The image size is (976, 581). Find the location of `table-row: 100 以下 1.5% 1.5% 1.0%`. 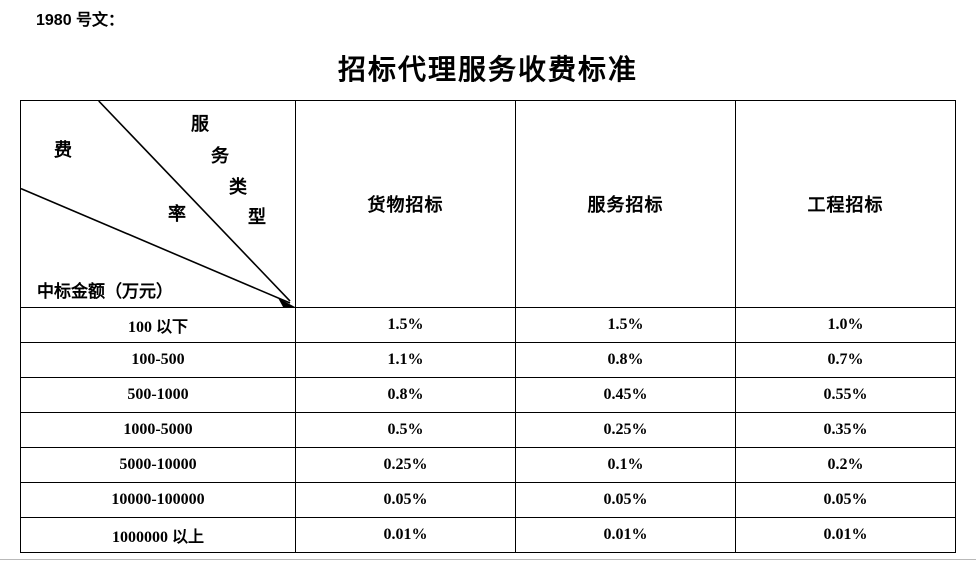

table-row: 100 以下 1.5% 1.5% 1.0% is located at coordinates (488, 325).